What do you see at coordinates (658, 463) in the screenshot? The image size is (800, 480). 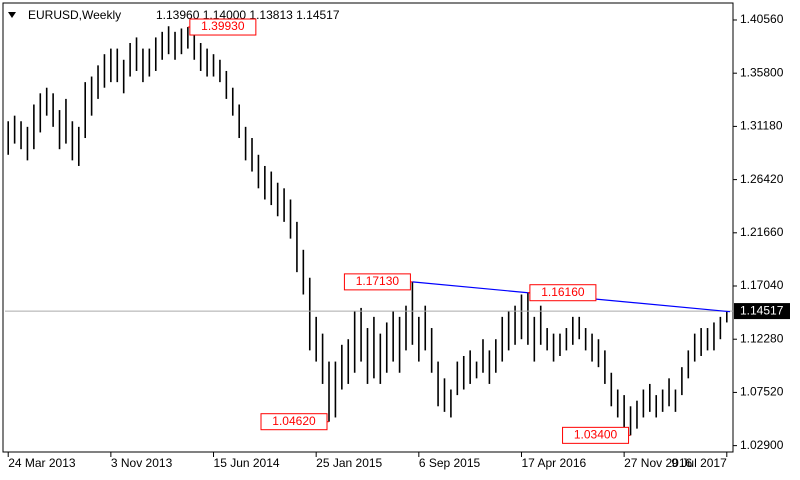 I see `x-tick-label: 27 Nov 2016` at bounding box center [658, 463].